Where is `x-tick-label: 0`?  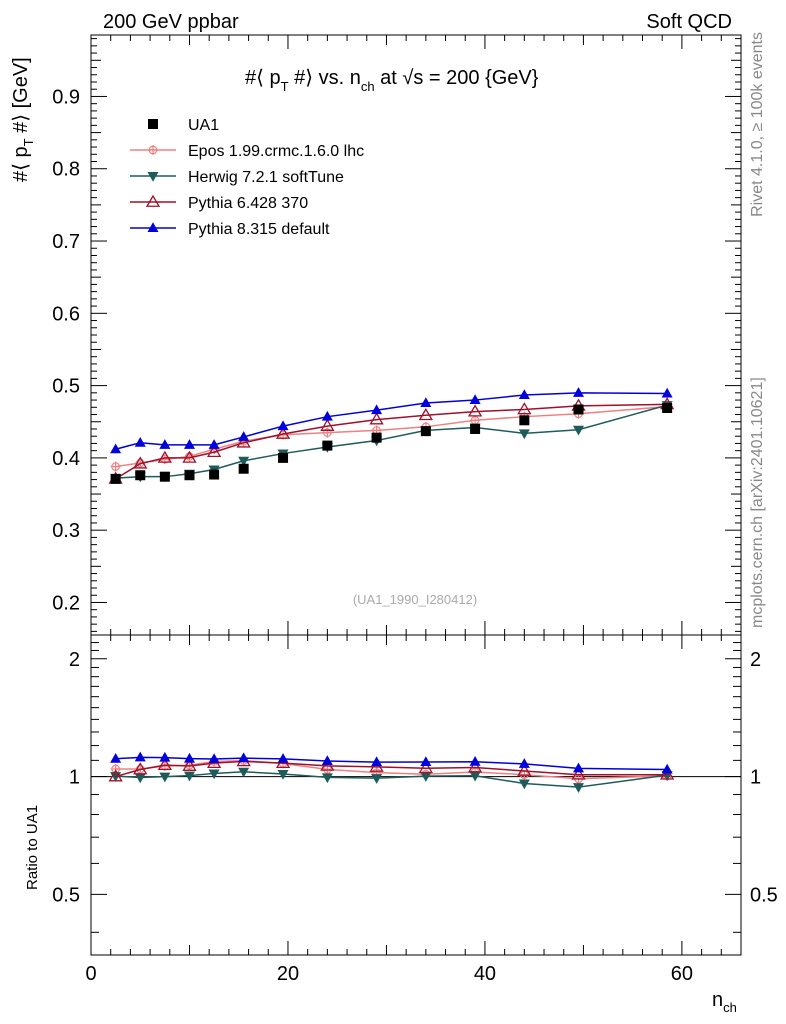 x-tick-label: 0 is located at coordinates (90, 974).